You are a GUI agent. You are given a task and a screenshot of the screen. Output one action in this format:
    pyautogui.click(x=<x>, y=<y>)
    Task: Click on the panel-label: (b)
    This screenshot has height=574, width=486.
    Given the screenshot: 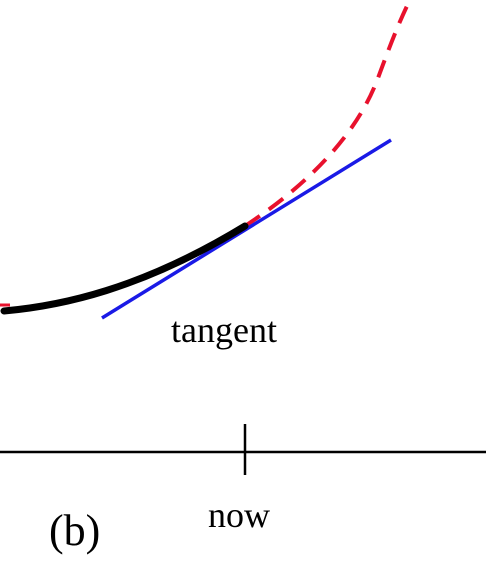 What is the action you would take?
    pyautogui.click(x=75, y=530)
    